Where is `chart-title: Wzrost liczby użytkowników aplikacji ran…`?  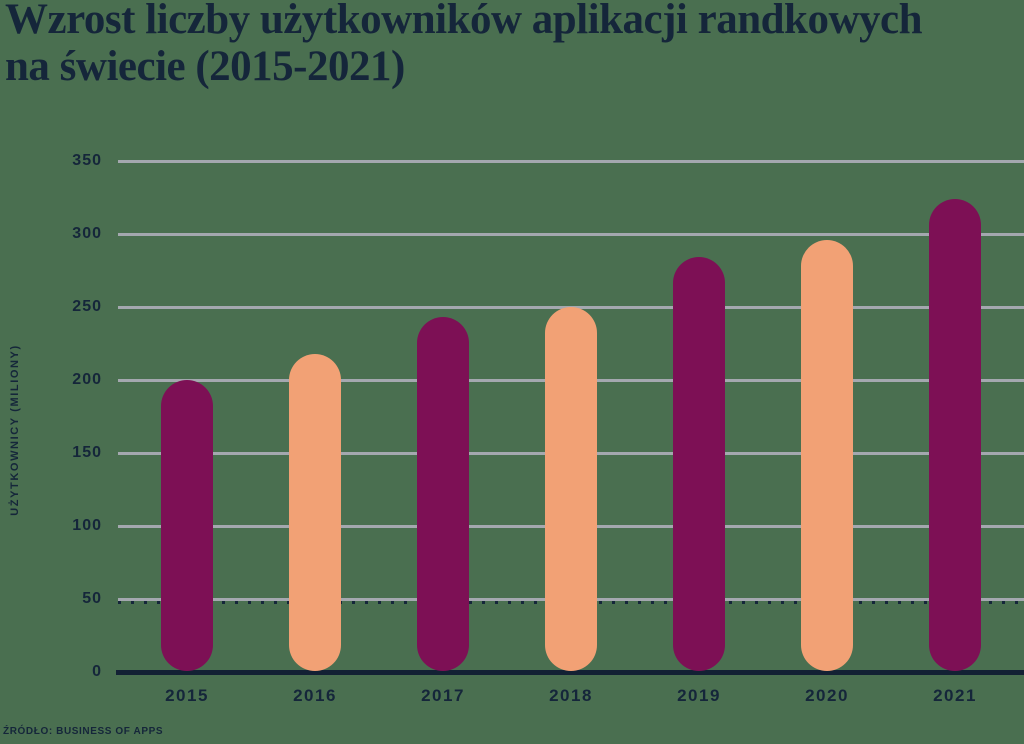
chart-title: Wzrost liczby użytkowników aplikacji ran… is located at coordinates (464, 45).